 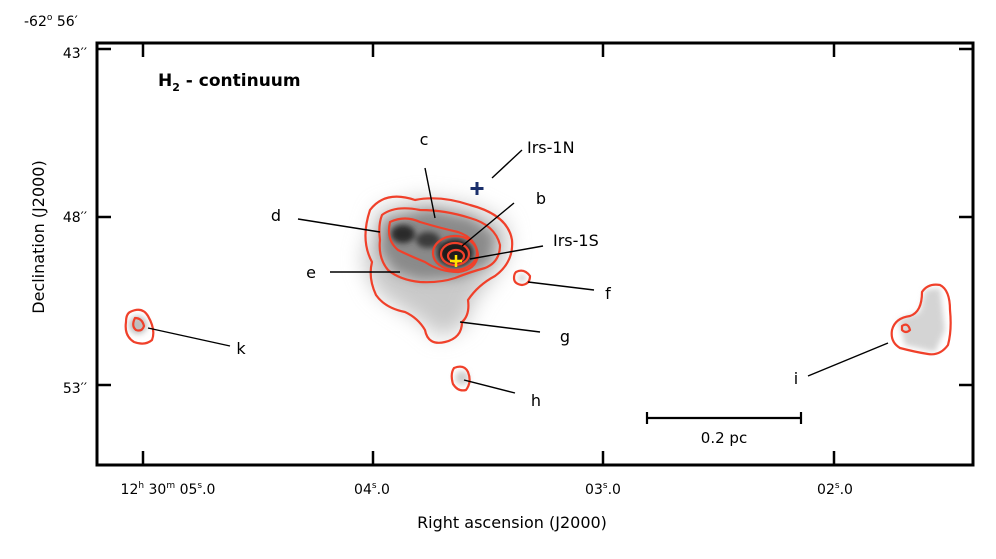 What do you see at coordinates (477, 188) in the screenshot?
I see `irs1n-marker` at bounding box center [477, 188].